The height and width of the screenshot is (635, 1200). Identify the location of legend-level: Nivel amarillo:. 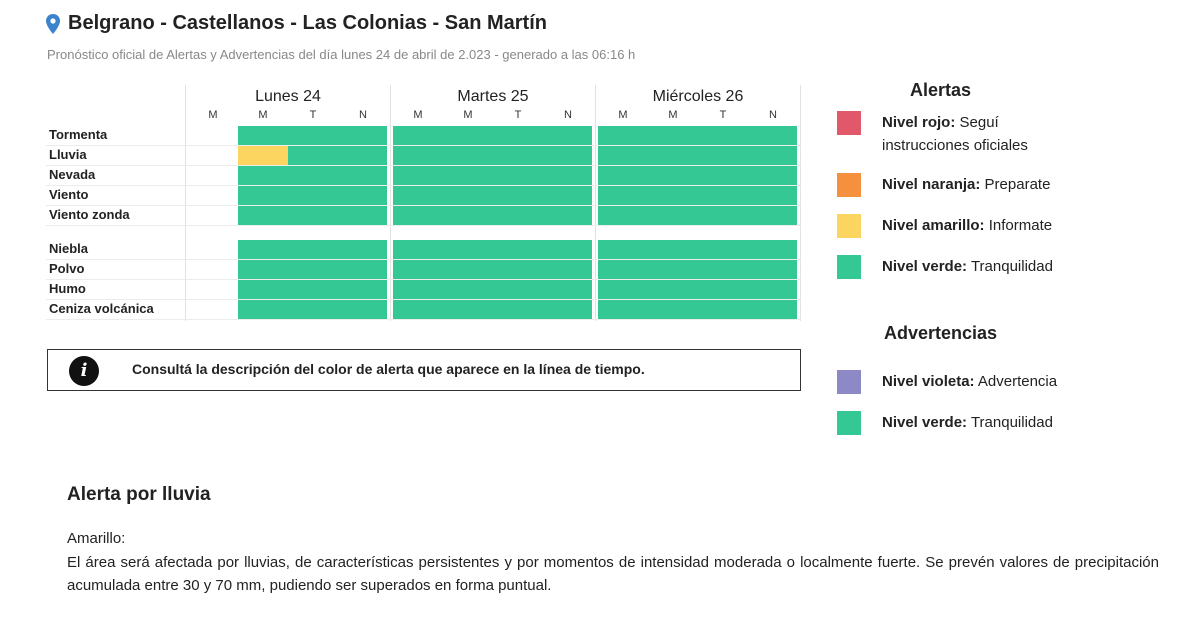
(933, 225).